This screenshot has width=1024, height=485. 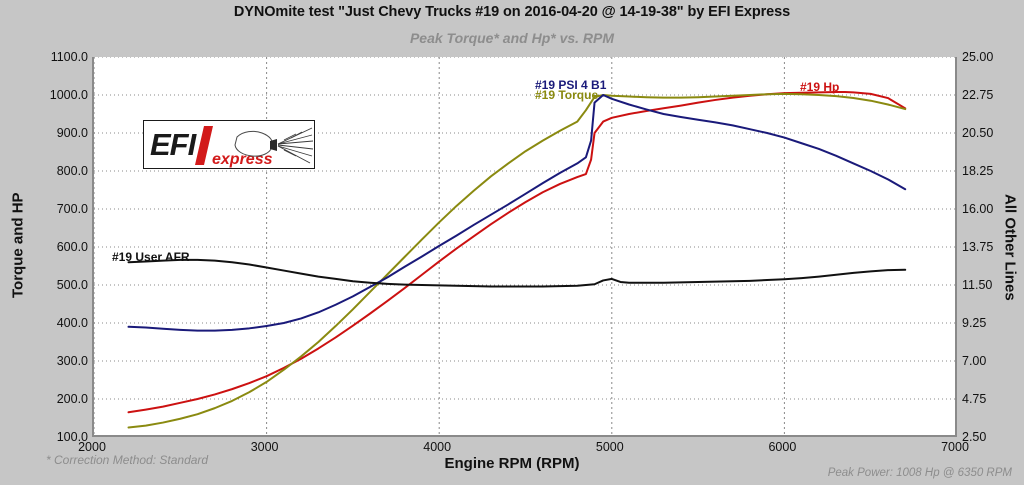 I want to click on y-left-tick-label: 200.0, so click(x=72, y=399).